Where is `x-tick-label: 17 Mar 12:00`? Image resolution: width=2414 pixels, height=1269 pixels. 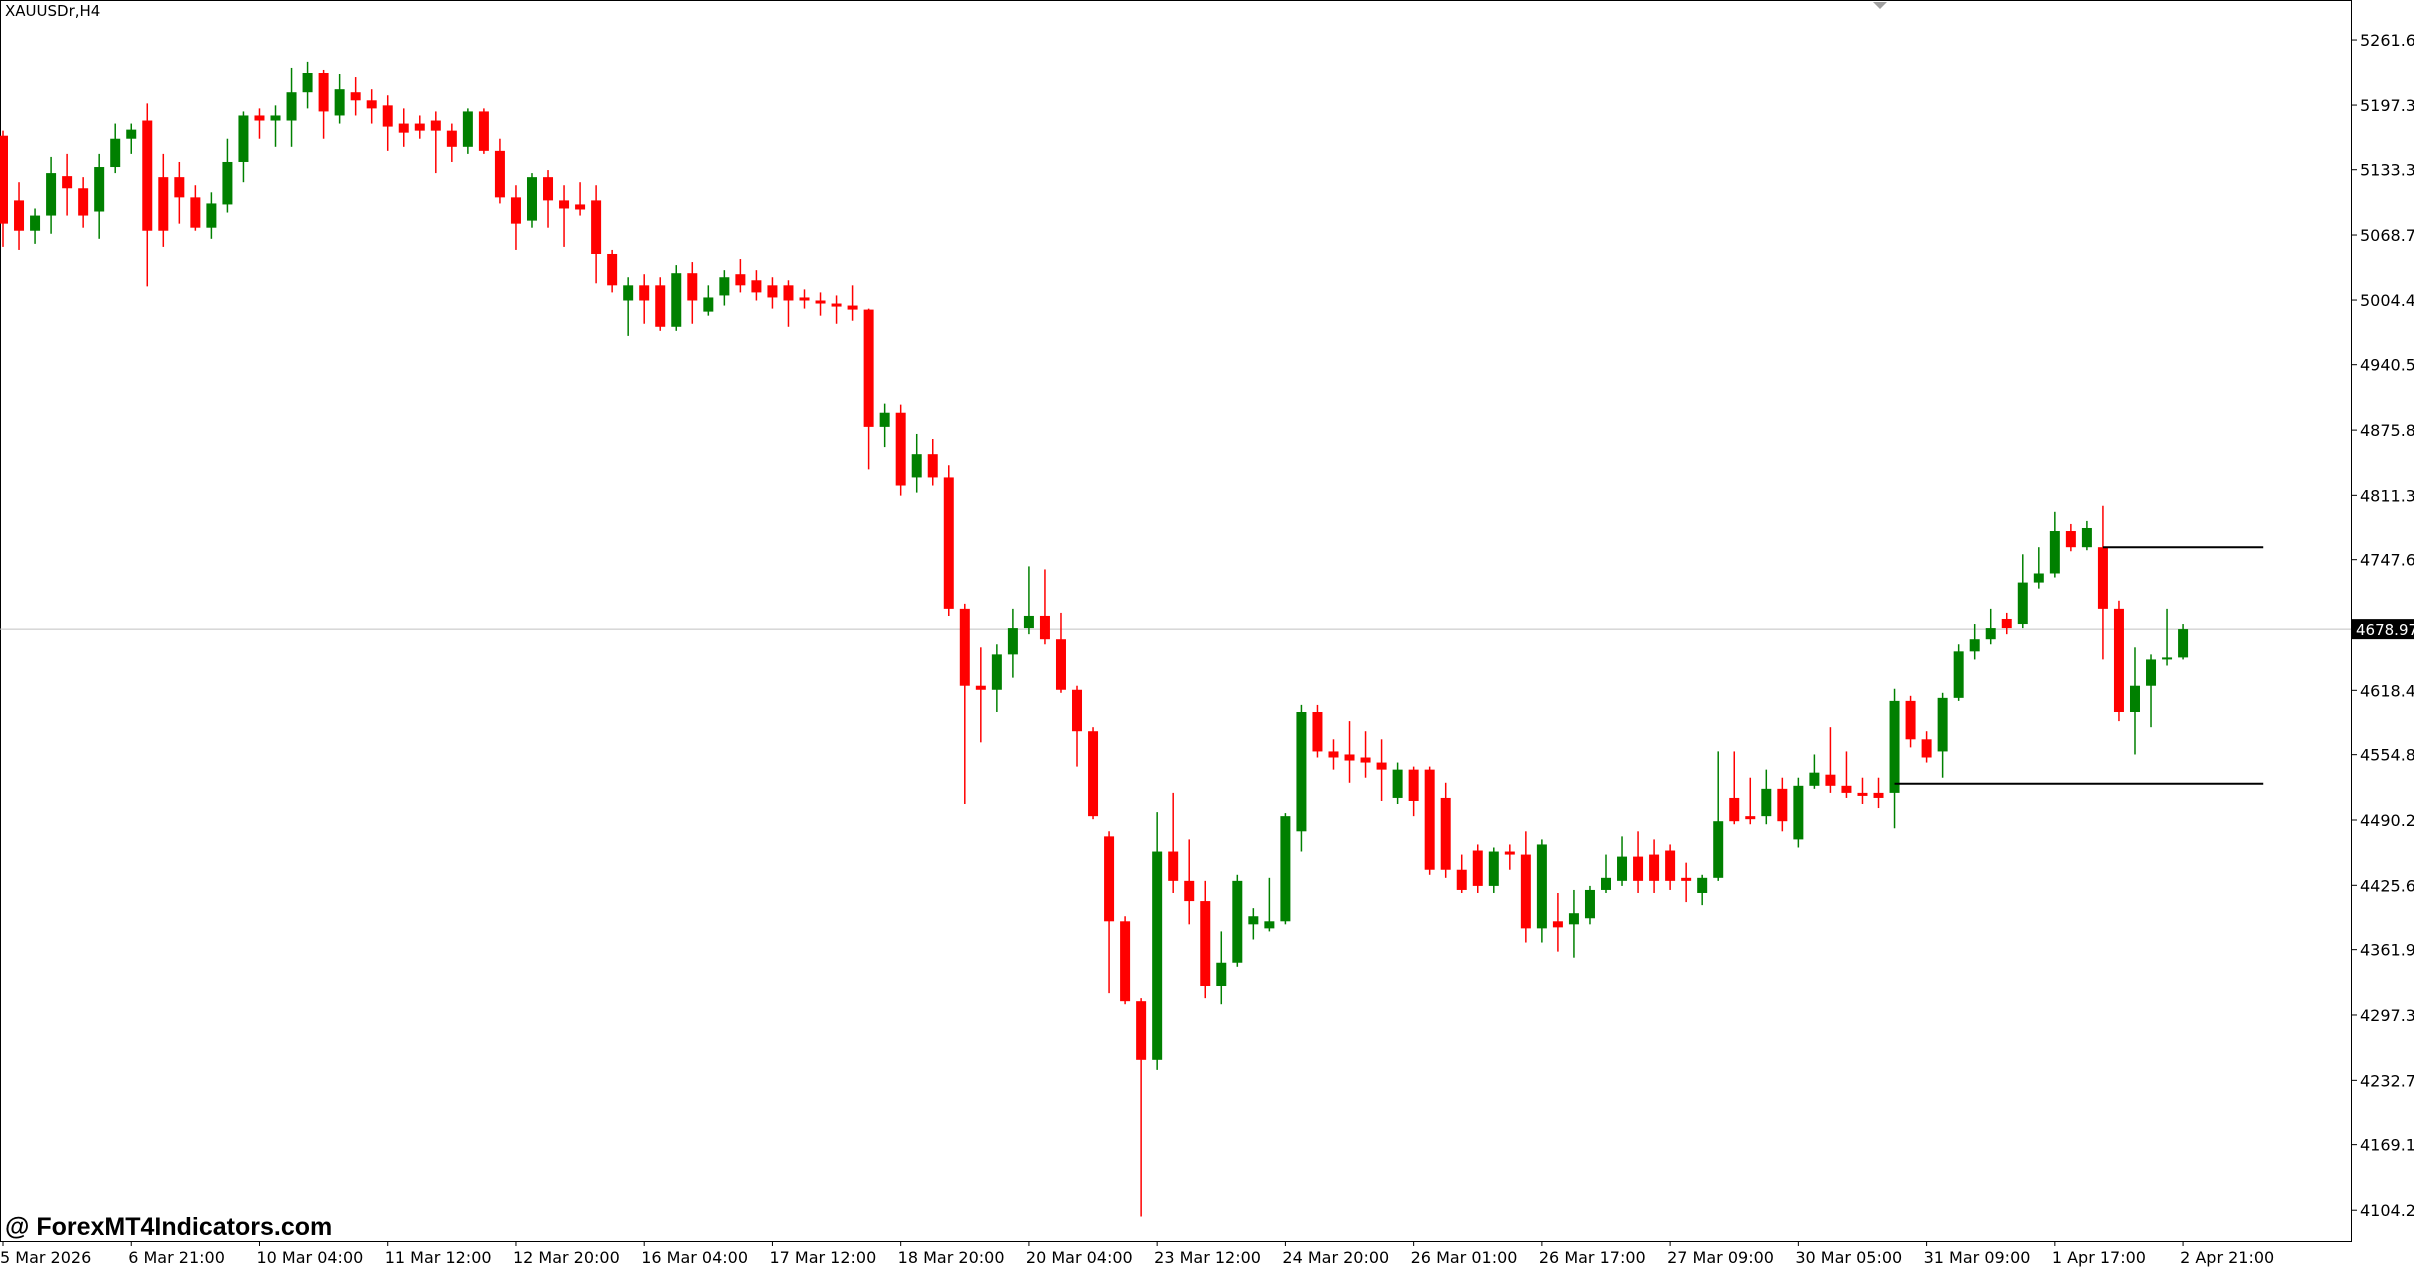 x-tick-label: 17 Mar 12:00 is located at coordinates (822, 1257).